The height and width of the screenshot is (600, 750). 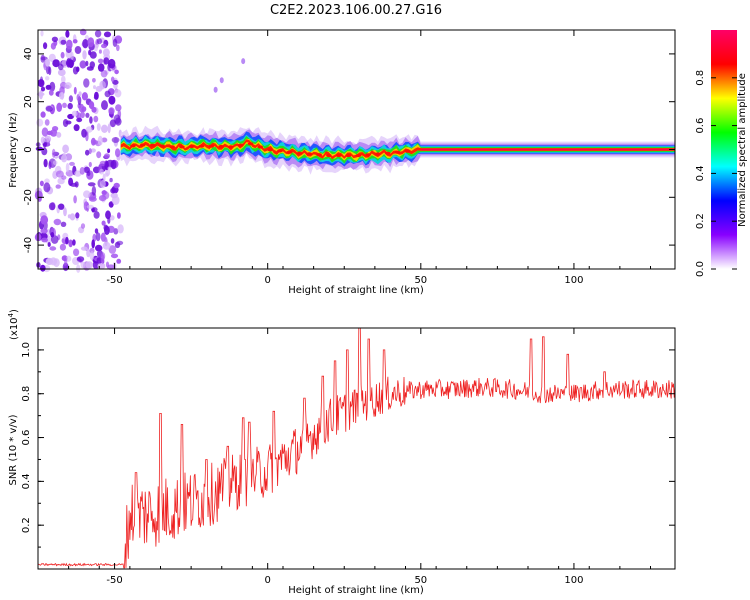 What do you see at coordinates (28, 54) in the screenshot?
I see `y-tick-label: 40` at bounding box center [28, 54].